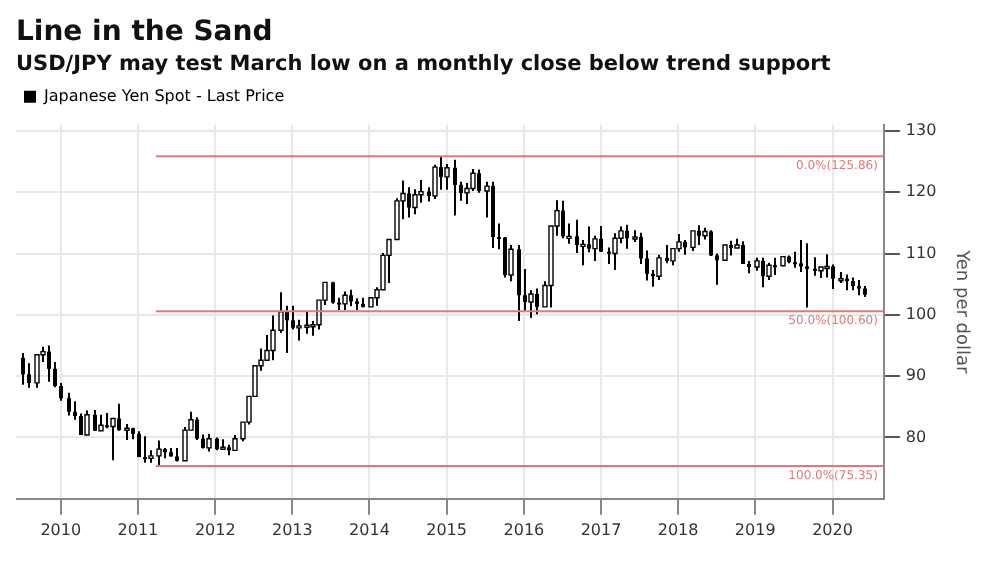  What do you see at coordinates (215, 529) in the screenshot?
I see `x-tick-label: 2012` at bounding box center [215, 529].